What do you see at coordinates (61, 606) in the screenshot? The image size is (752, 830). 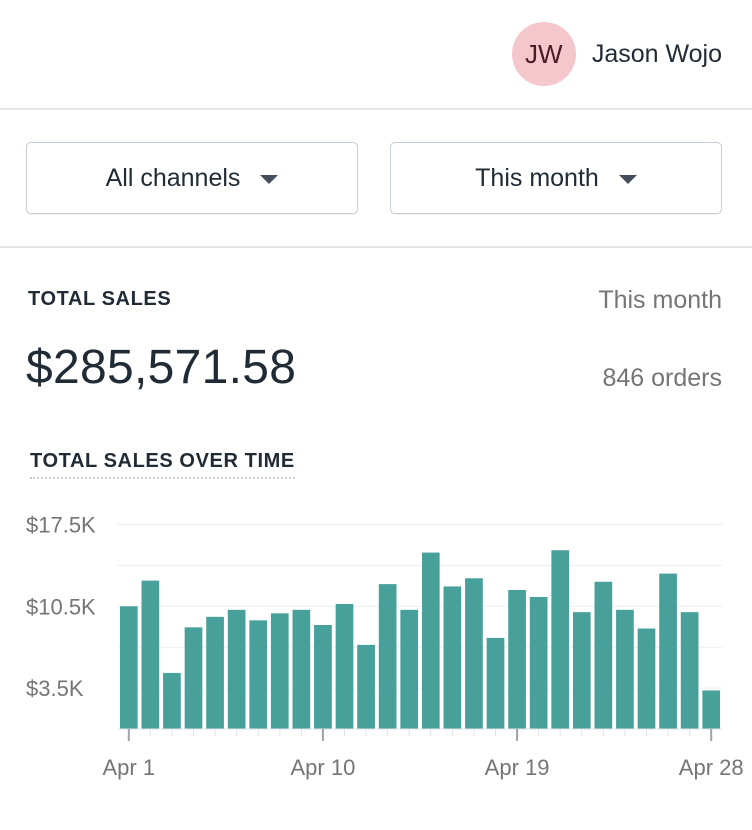 I see `y-tick-label: $10.5K` at bounding box center [61, 606].